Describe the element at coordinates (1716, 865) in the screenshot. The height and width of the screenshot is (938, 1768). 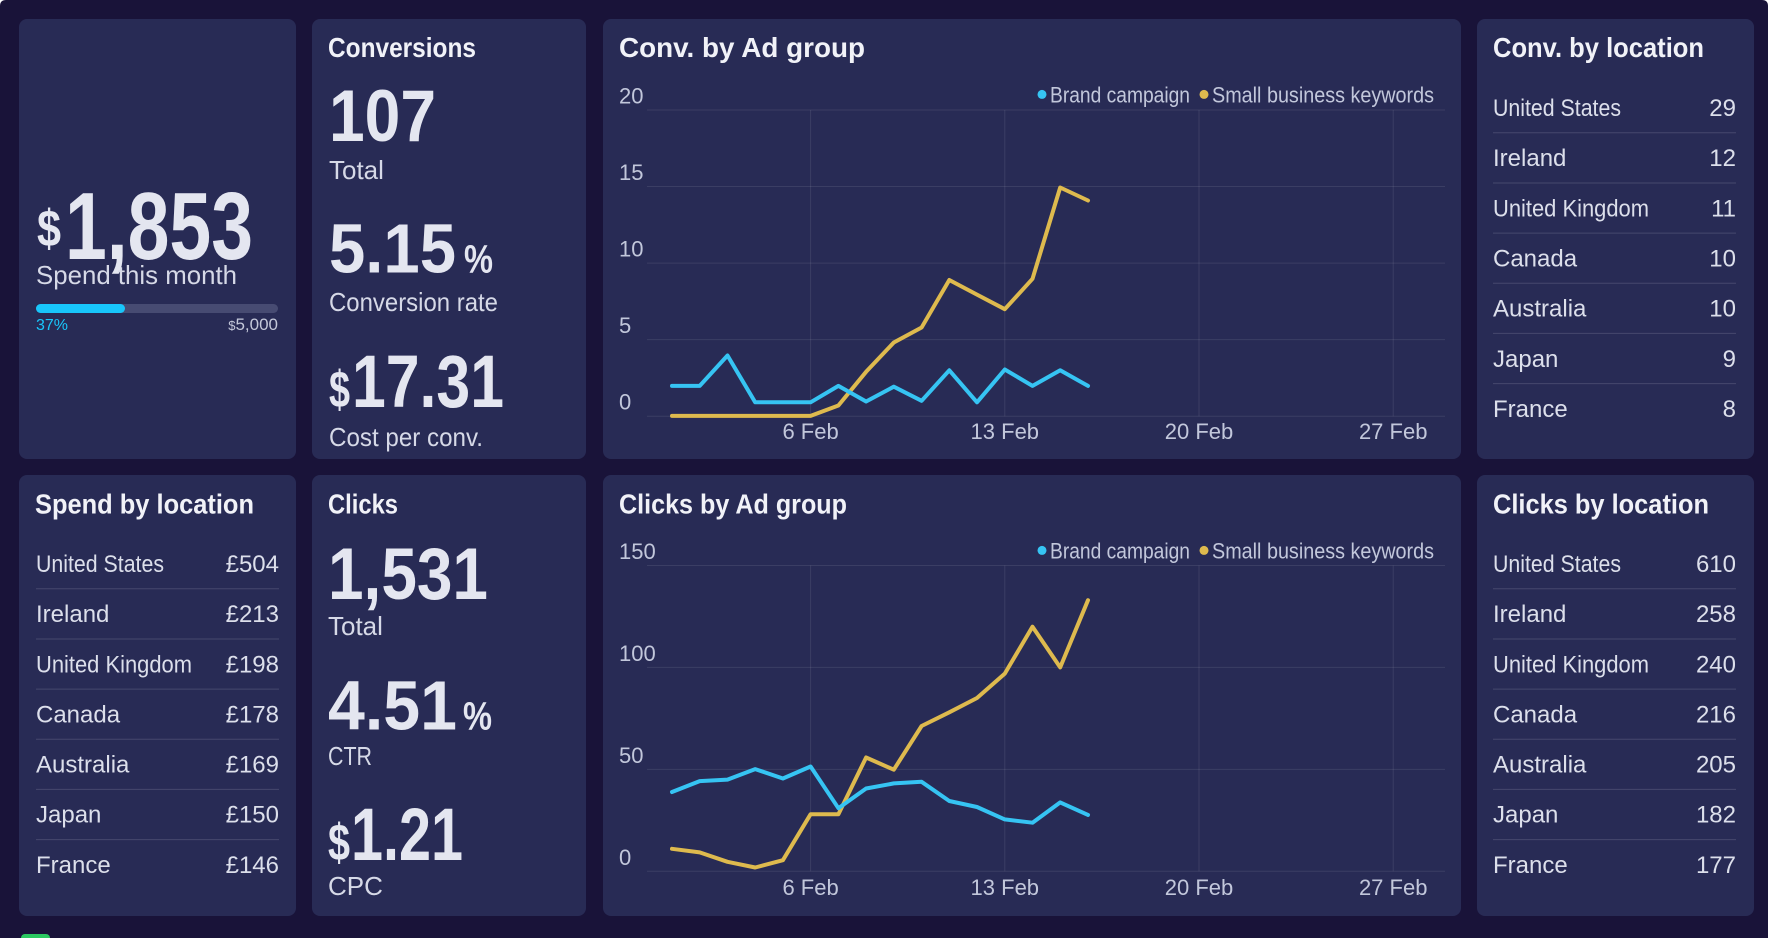
I see `svg-text: 177` at that location.